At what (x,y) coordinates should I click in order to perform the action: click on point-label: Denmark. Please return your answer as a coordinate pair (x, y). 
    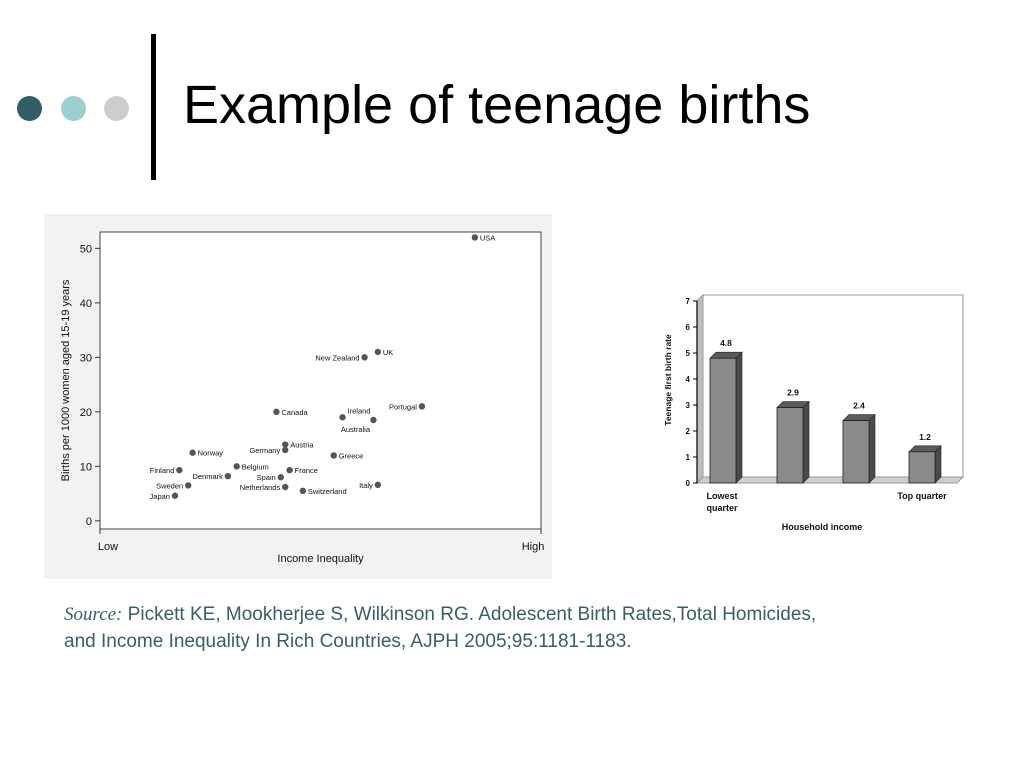
    Looking at the image, I should click on (207, 476).